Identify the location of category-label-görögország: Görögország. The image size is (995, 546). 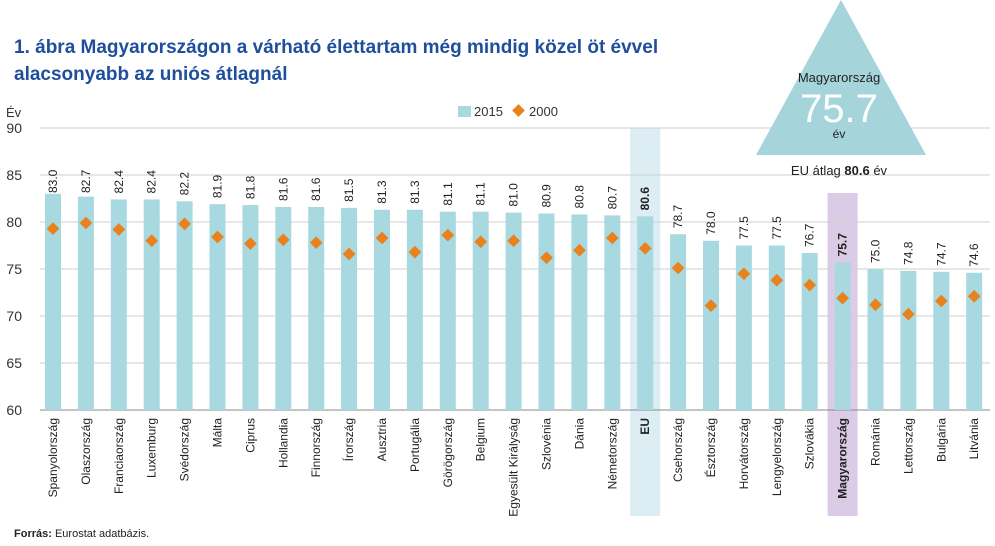
(448, 452).